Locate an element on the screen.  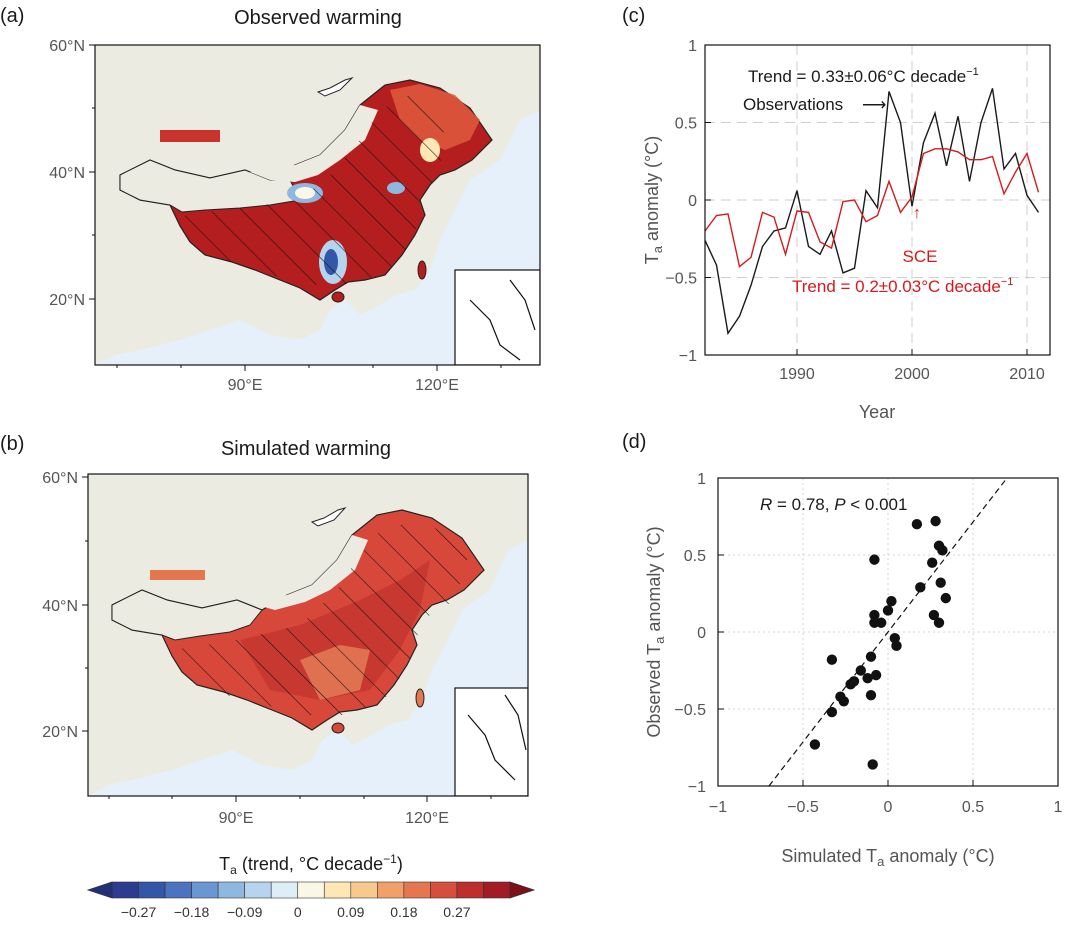
chart-c-ytick-label: −1 is located at coordinates (688, 356).